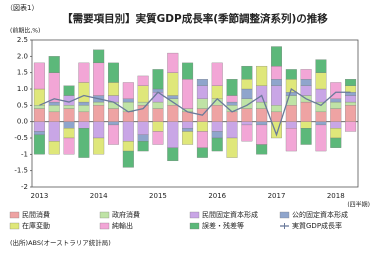  I want to click on y-tick-label: -1, so click(24, 154).